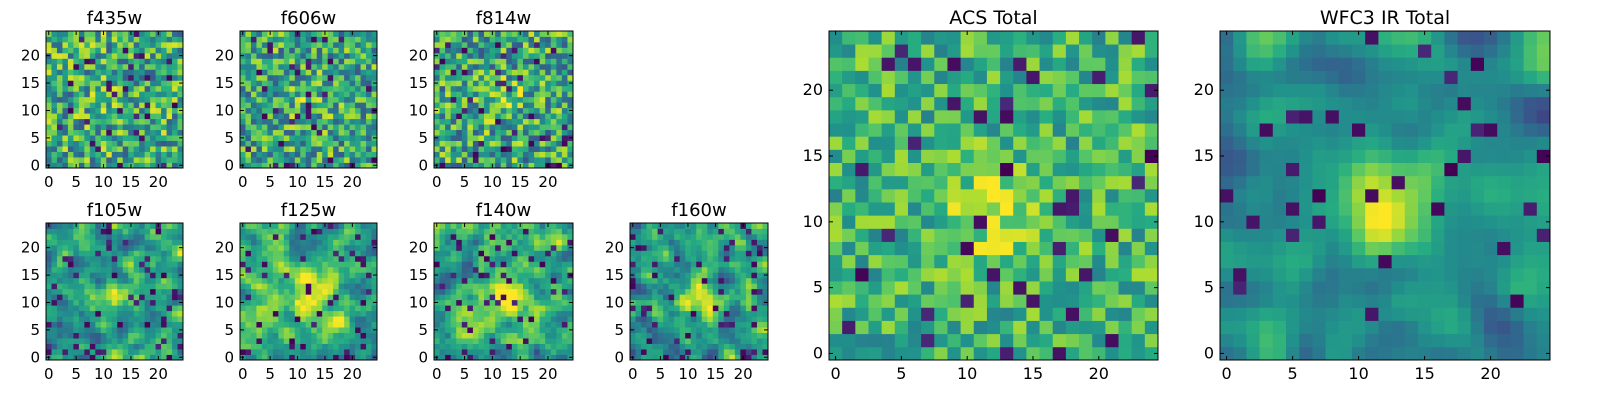  Describe the element at coordinates (418, 56) in the screenshot. I see `y-tick-label: 20` at that location.